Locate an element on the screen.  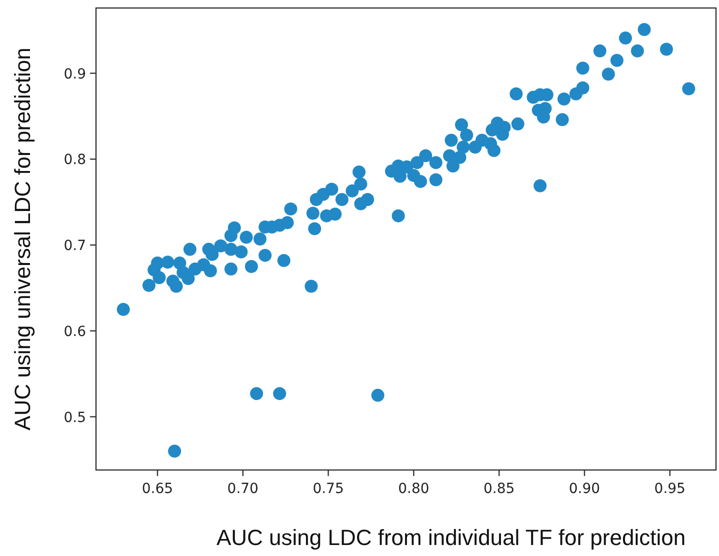
y-tick-label: 0.6 is located at coordinates (75, 332).